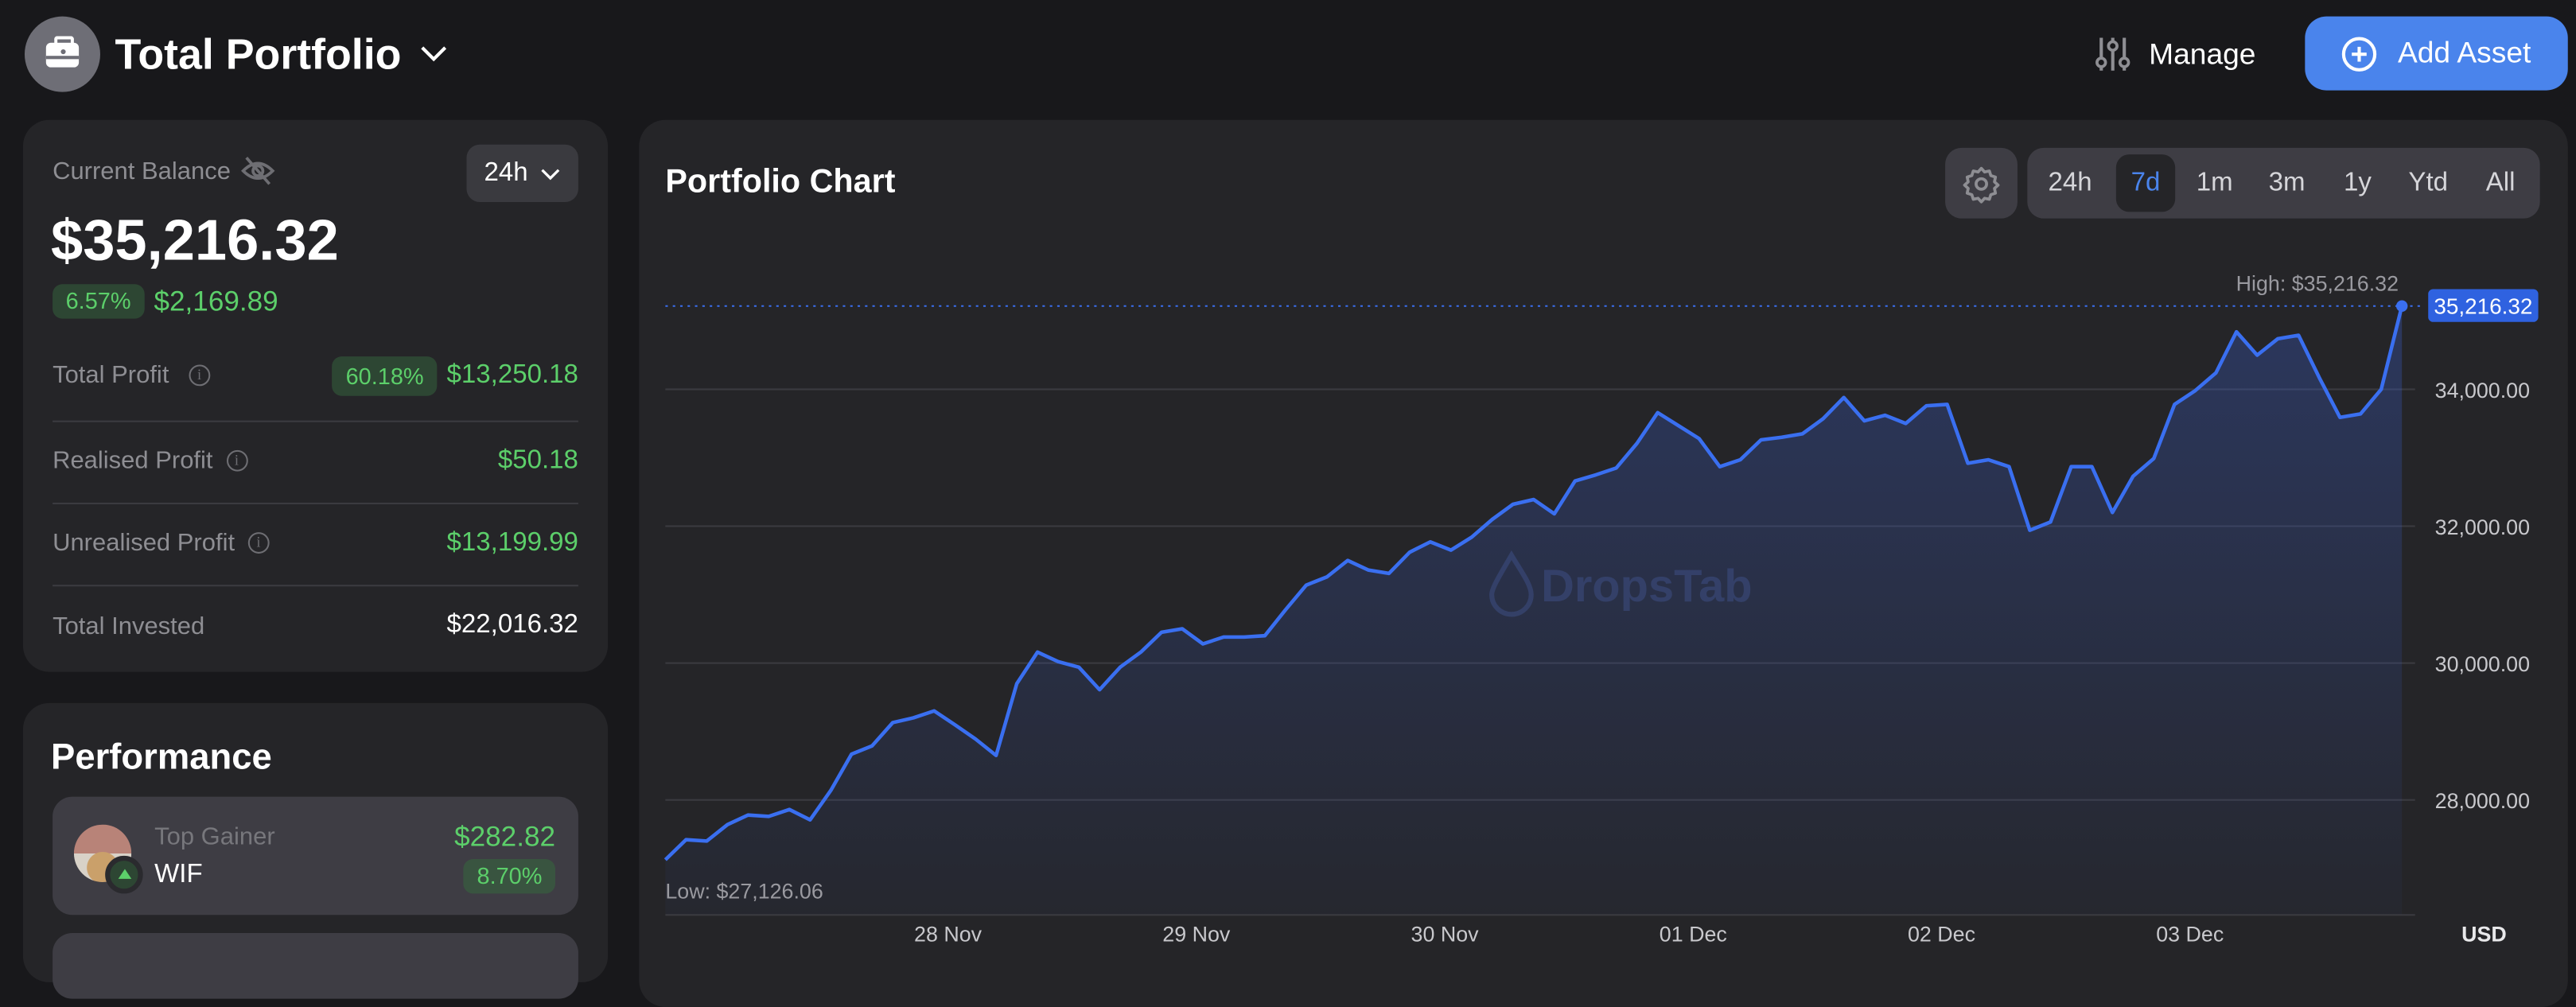 The width and height of the screenshot is (2576, 1007). I want to click on row-value: $50.18, so click(537, 460).